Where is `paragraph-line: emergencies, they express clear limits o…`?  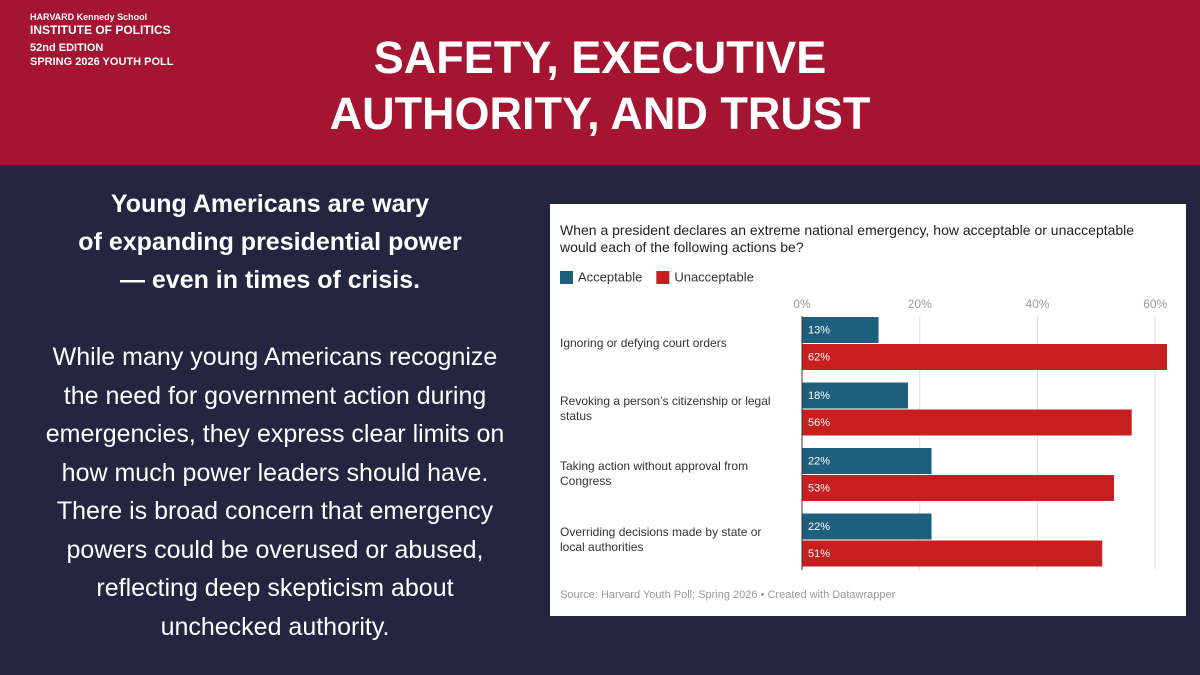
paragraph-line: emergencies, they express clear limits o… is located at coordinates (275, 434).